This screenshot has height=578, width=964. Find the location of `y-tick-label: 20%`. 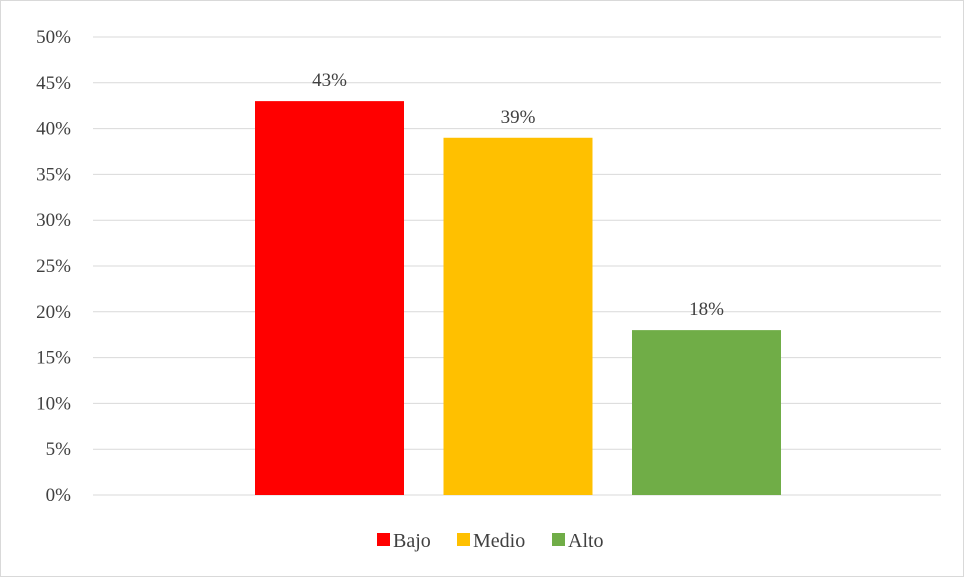

y-tick-label: 20% is located at coordinates (53, 312).